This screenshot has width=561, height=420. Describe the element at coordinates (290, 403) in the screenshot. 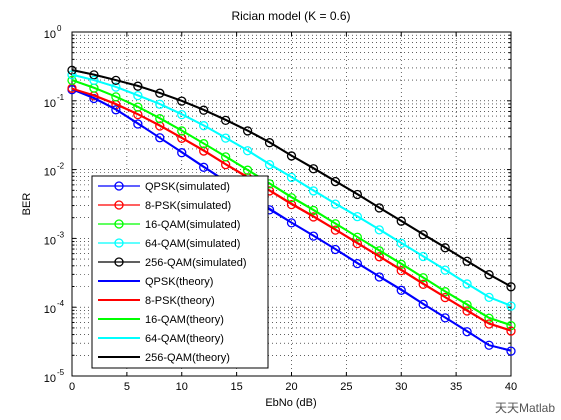

I see `x-axis-label: EbNo (dB)` at that location.